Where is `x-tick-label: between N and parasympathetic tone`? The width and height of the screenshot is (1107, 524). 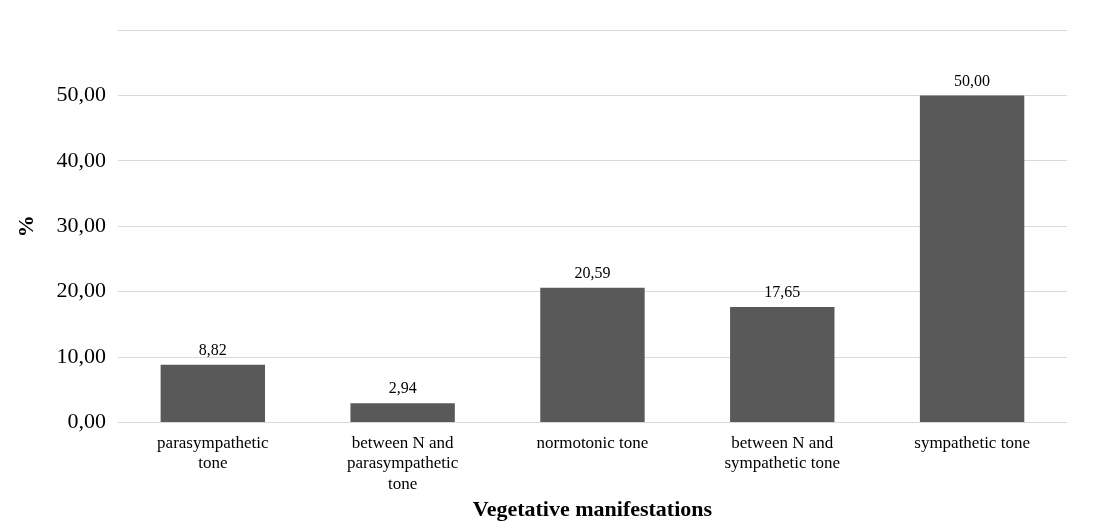
x-tick-label: between N and parasympathetic tone is located at coordinates (402, 463).